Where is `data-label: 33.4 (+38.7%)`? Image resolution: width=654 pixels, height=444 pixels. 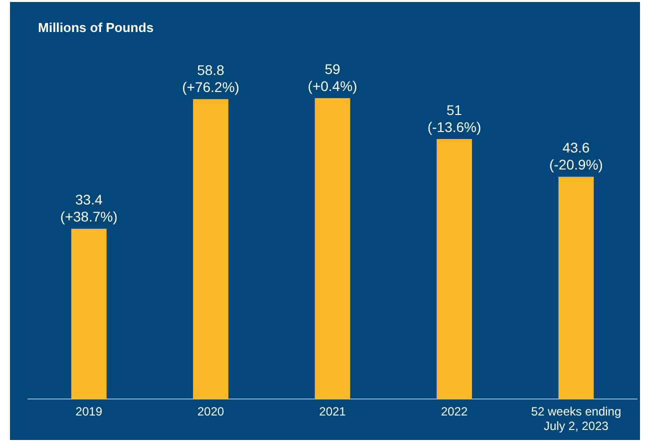 data-label: 33.4 (+38.7%) is located at coordinates (89, 208).